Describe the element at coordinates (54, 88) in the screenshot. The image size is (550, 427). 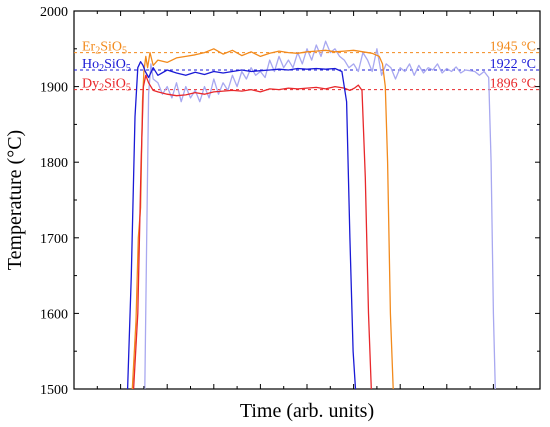
I see `y-tick-label-4: 1900` at that location.